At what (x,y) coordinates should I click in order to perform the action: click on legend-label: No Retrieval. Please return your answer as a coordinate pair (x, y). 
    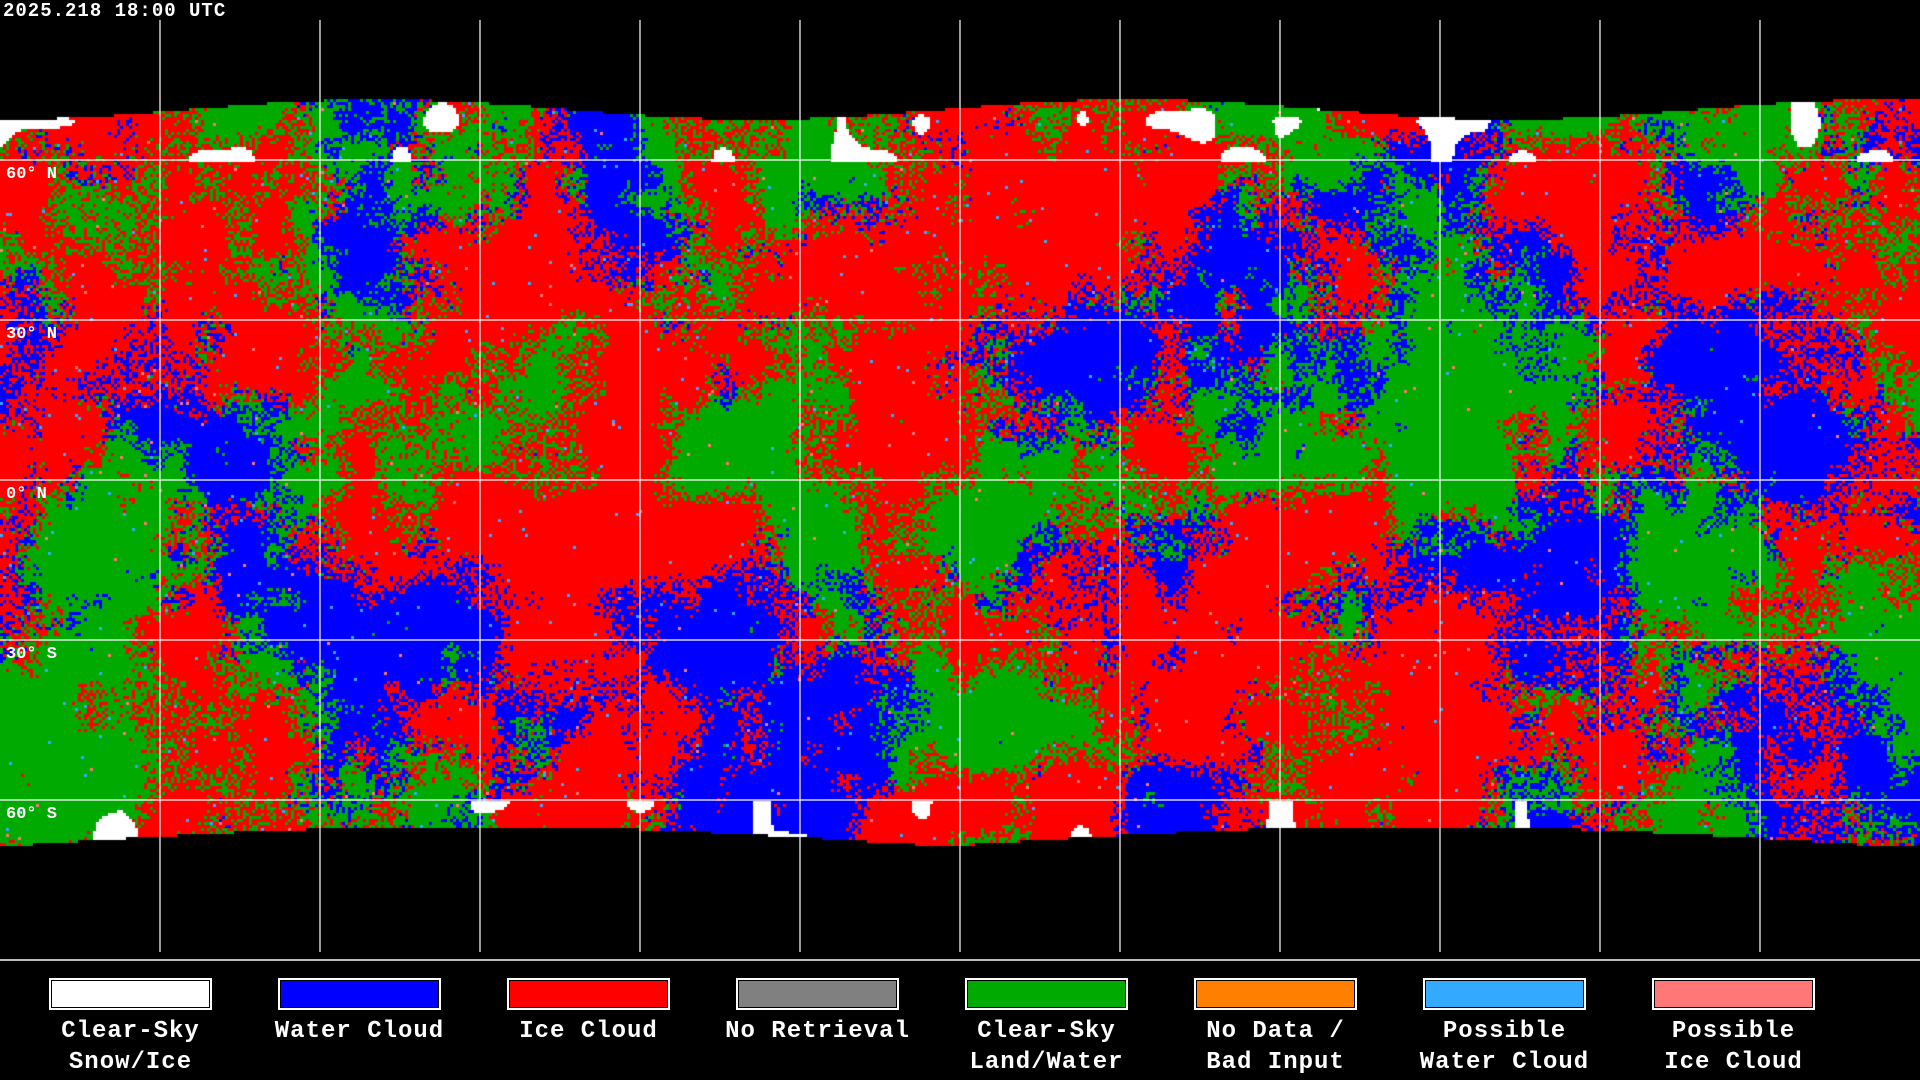
    Looking at the image, I should click on (817, 1031).